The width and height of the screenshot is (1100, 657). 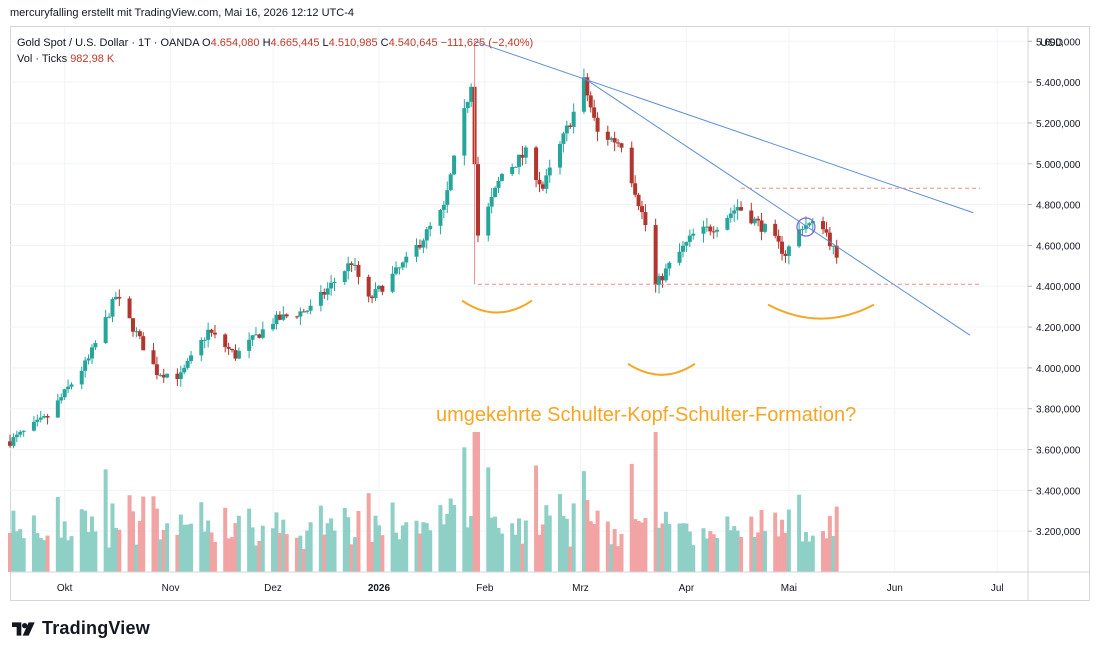 I want to click on legend-symbol: Gold Spot / U.S. Dollar · 1T · OANDA, so click(x=108, y=43).